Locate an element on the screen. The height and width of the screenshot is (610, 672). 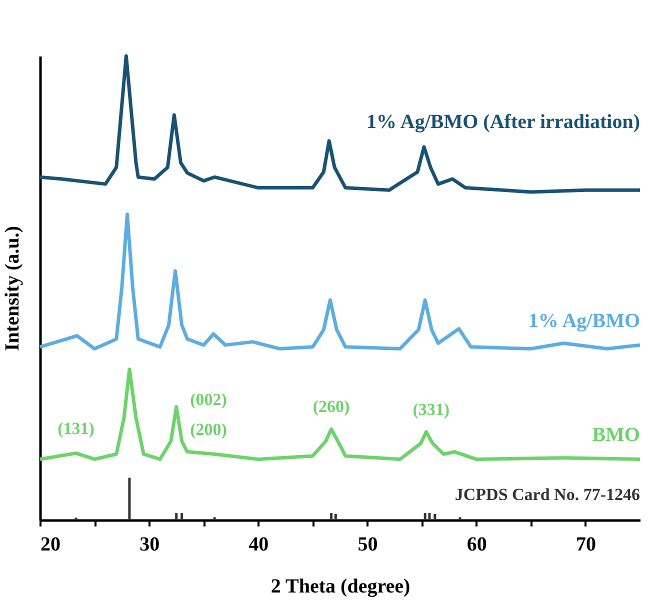
series-label: 1% Ag/BMO is located at coordinates (584, 321).